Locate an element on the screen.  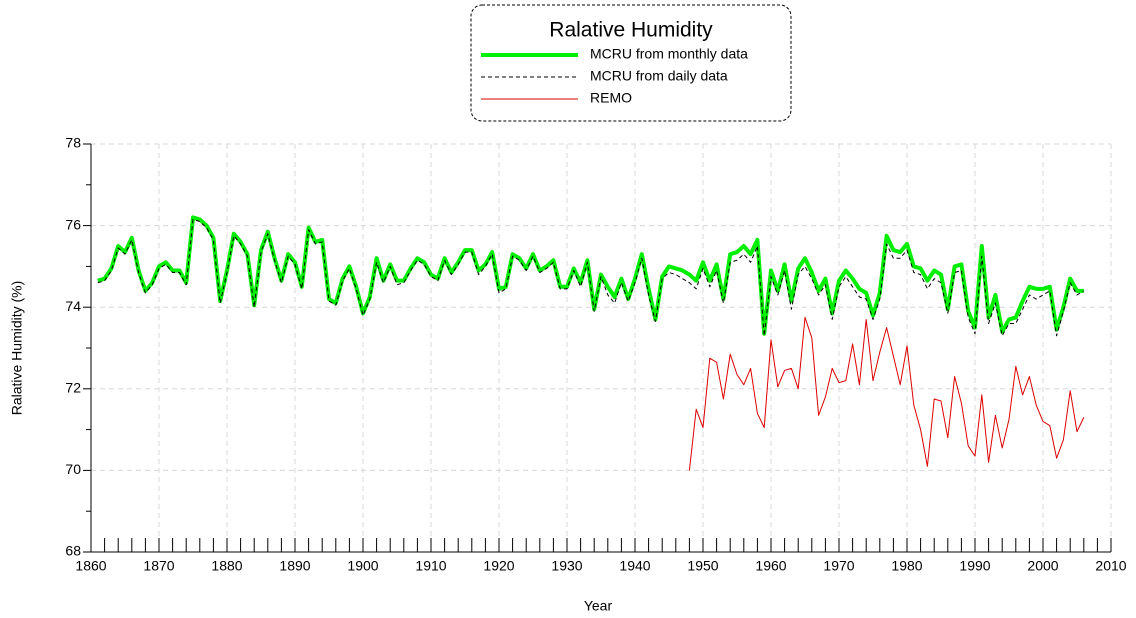
x-tick-label: 1990 is located at coordinates (974, 566).